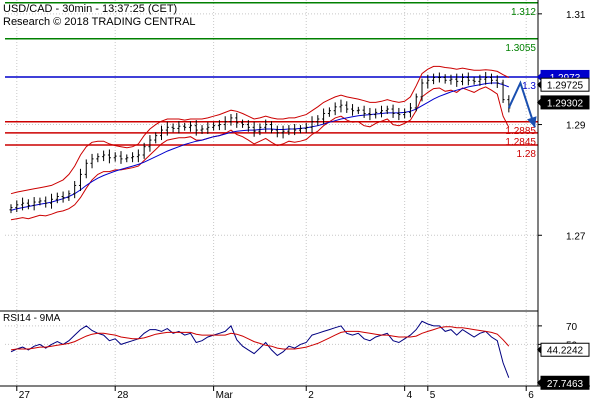  I want to click on rsi-layer, so click(260, 349).